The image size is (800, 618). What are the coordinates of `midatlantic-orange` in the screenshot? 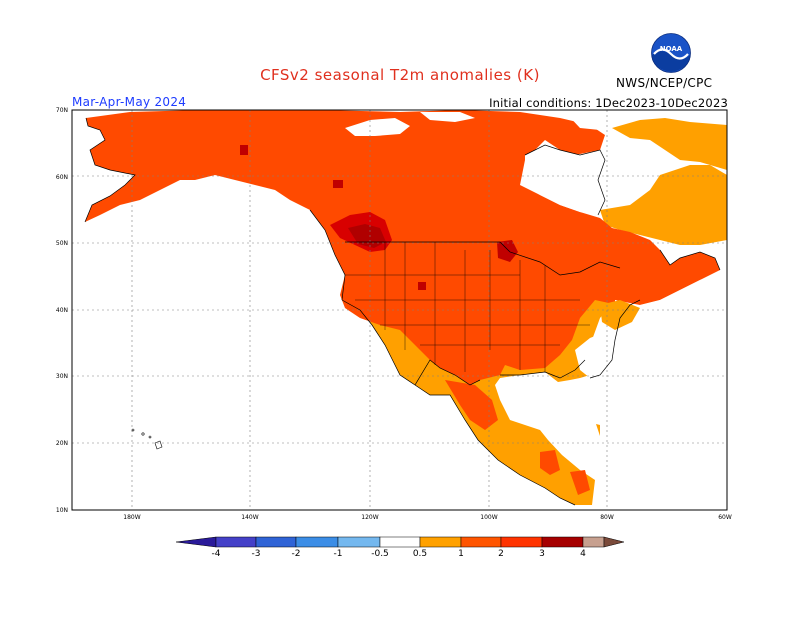 It's located at (620, 315).